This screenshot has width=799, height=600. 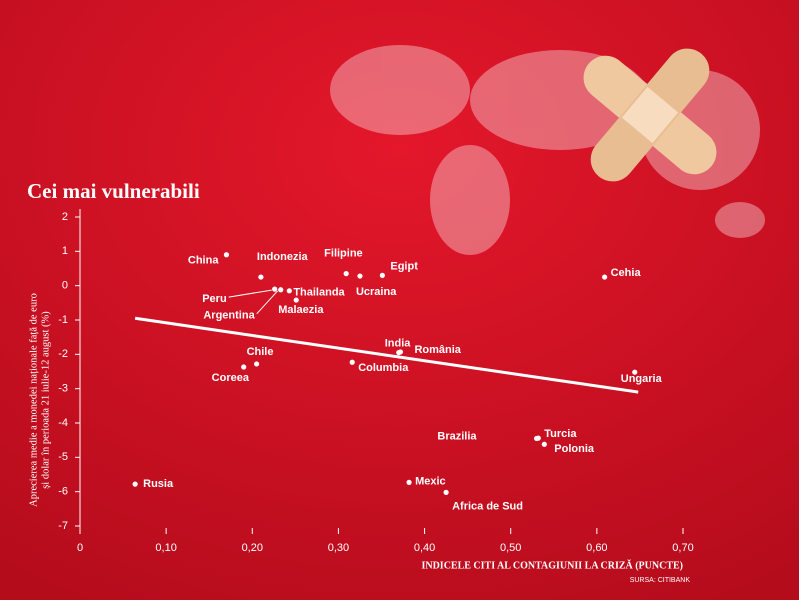 What do you see at coordinates (231, 378) in the screenshot?
I see `point-label: Coreea` at bounding box center [231, 378].